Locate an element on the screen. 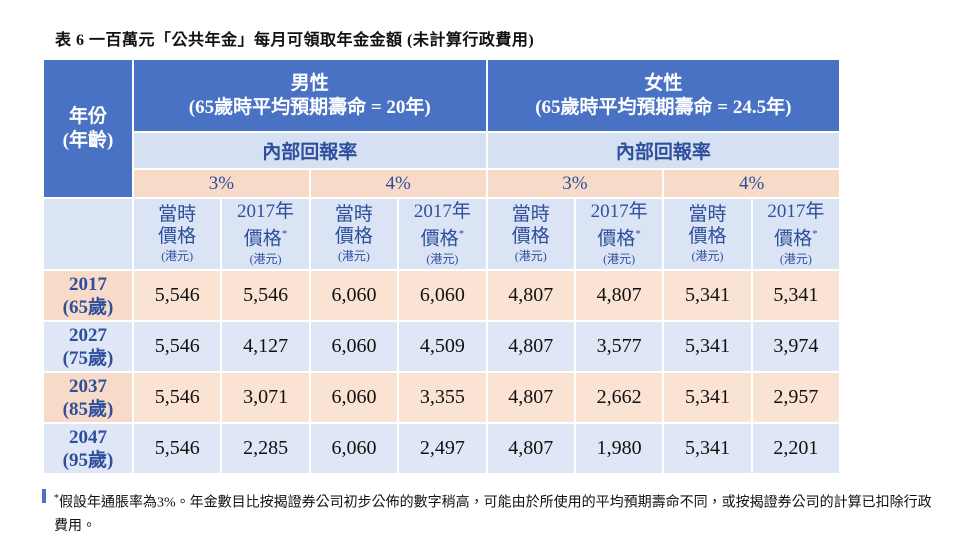  value-cell: 2,662 is located at coordinates (619, 397).